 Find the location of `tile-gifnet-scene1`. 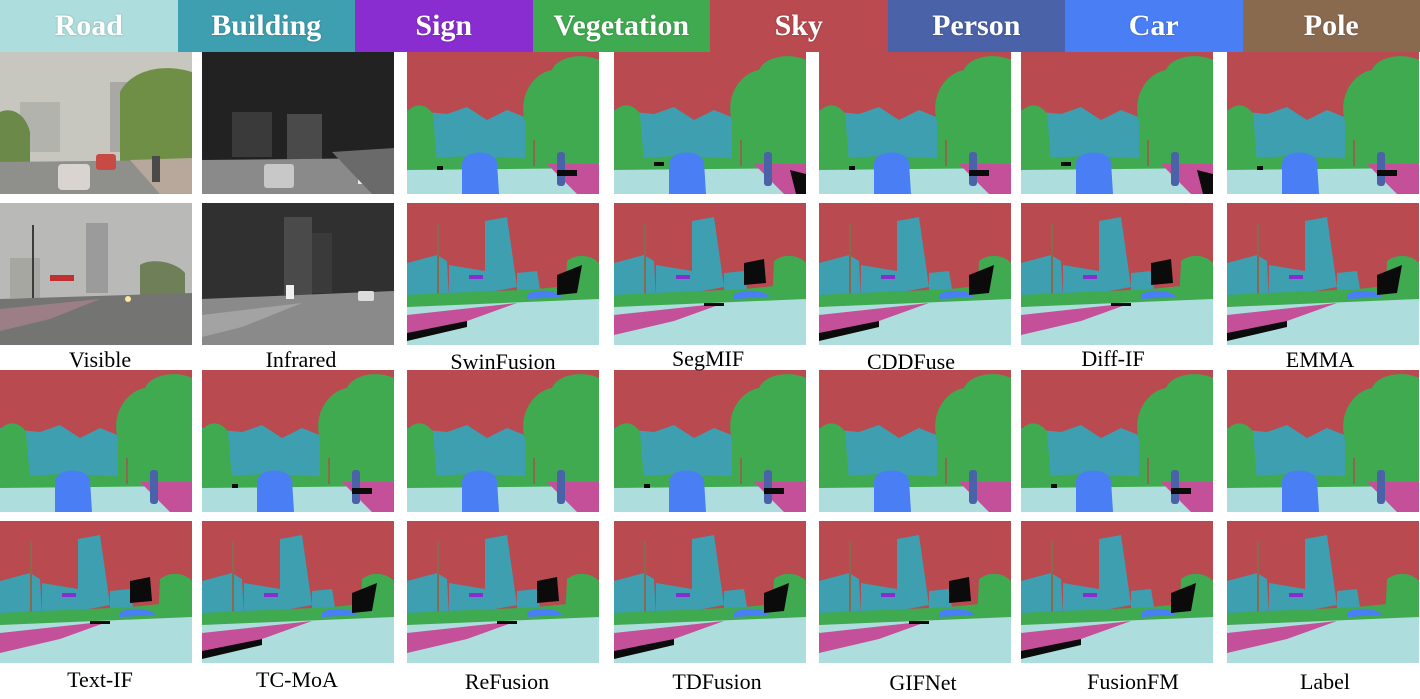

tile-gifnet-scene1 is located at coordinates (915, 441).